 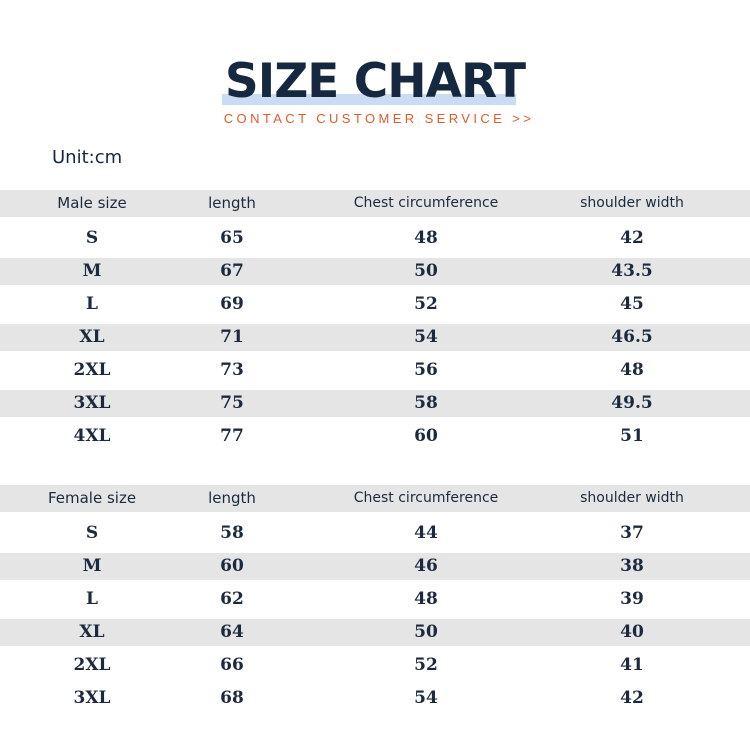 What do you see at coordinates (232, 271) in the screenshot?
I see `length-cell: 67` at bounding box center [232, 271].